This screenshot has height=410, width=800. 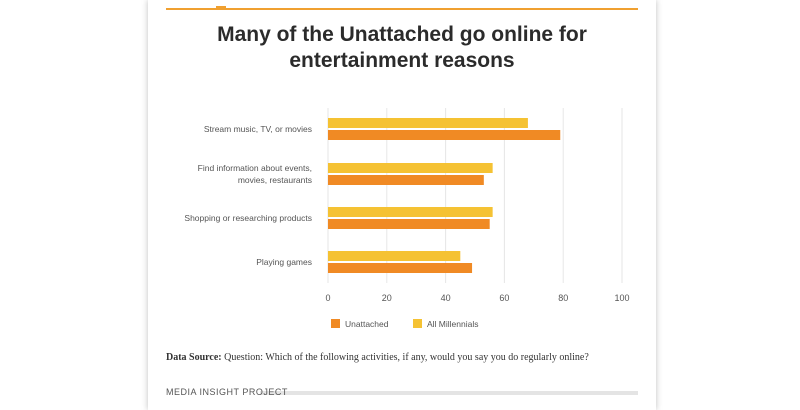 I want to click on x-tick-label: 0, so click(x=327, y=298).